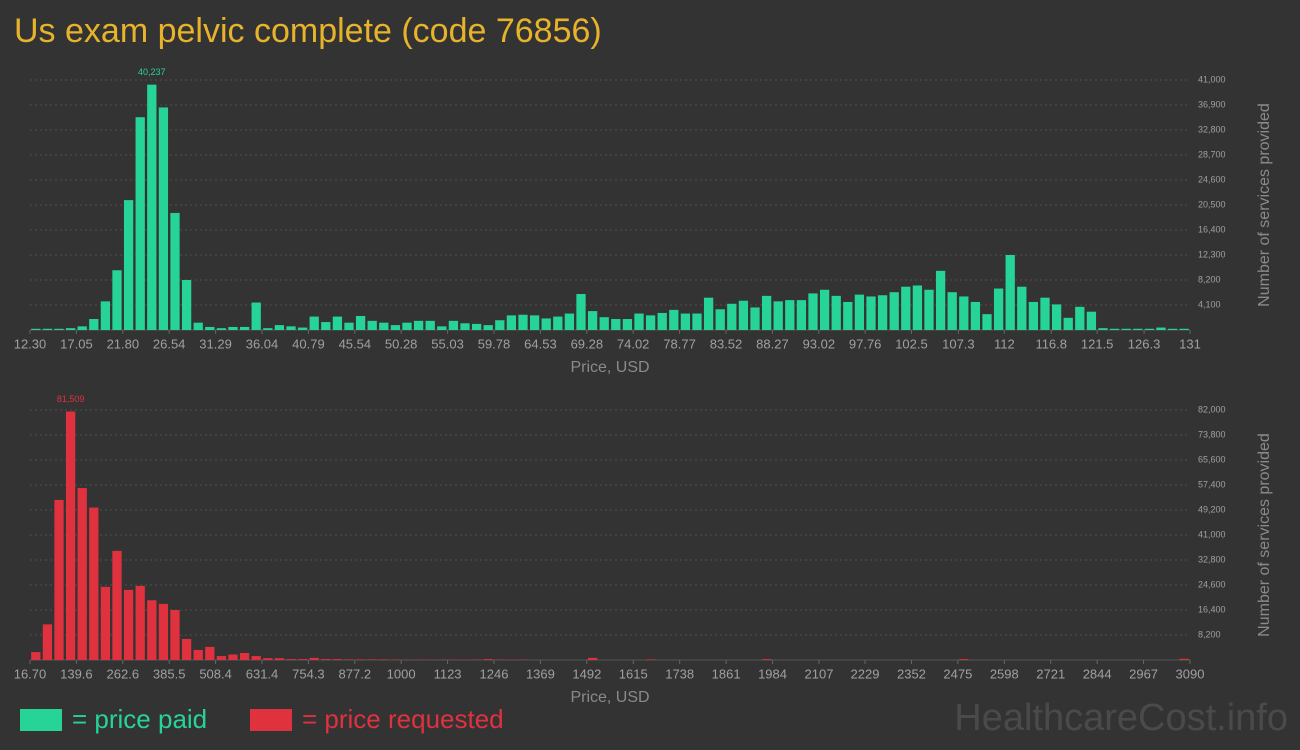  Describe the element at coordinates (633, 343) in the screenshot. I see `x-tick-label: 74.02` at that location.